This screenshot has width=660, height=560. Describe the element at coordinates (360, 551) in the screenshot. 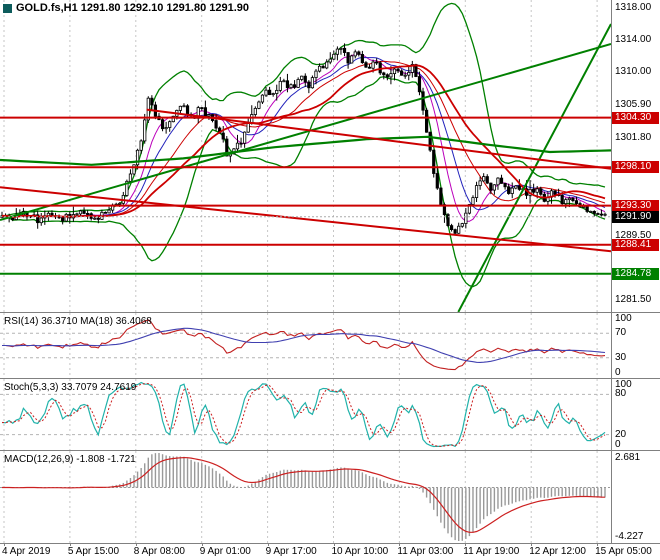

I see `time-axis-label: 10 Apr 10:00` at that location.